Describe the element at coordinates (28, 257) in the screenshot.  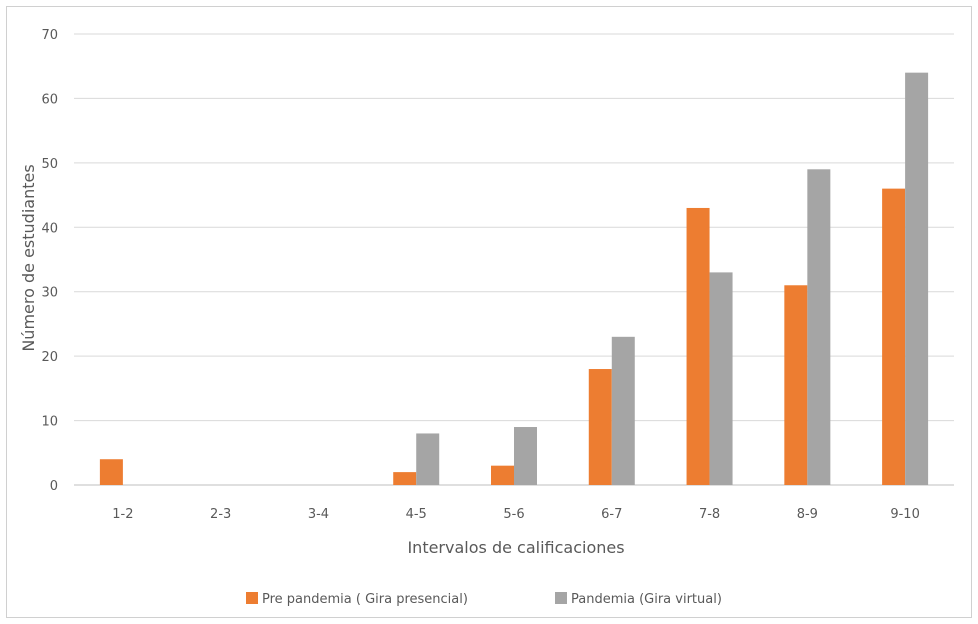
I see `y-axis-title: Número de estudiantes` at that location.